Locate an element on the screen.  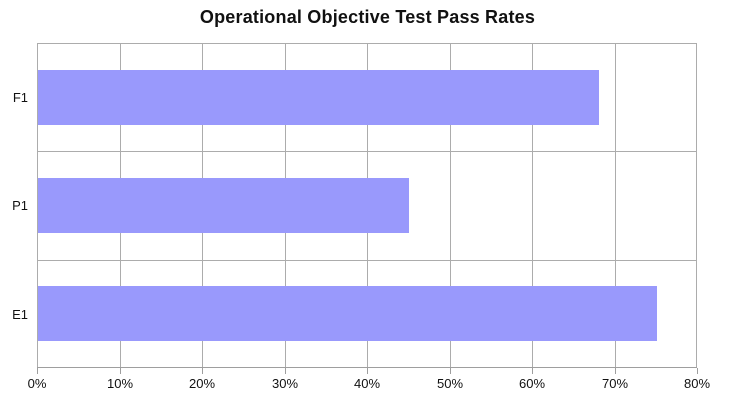
x-tick-label: 80% is located at coordinates (697, 383).